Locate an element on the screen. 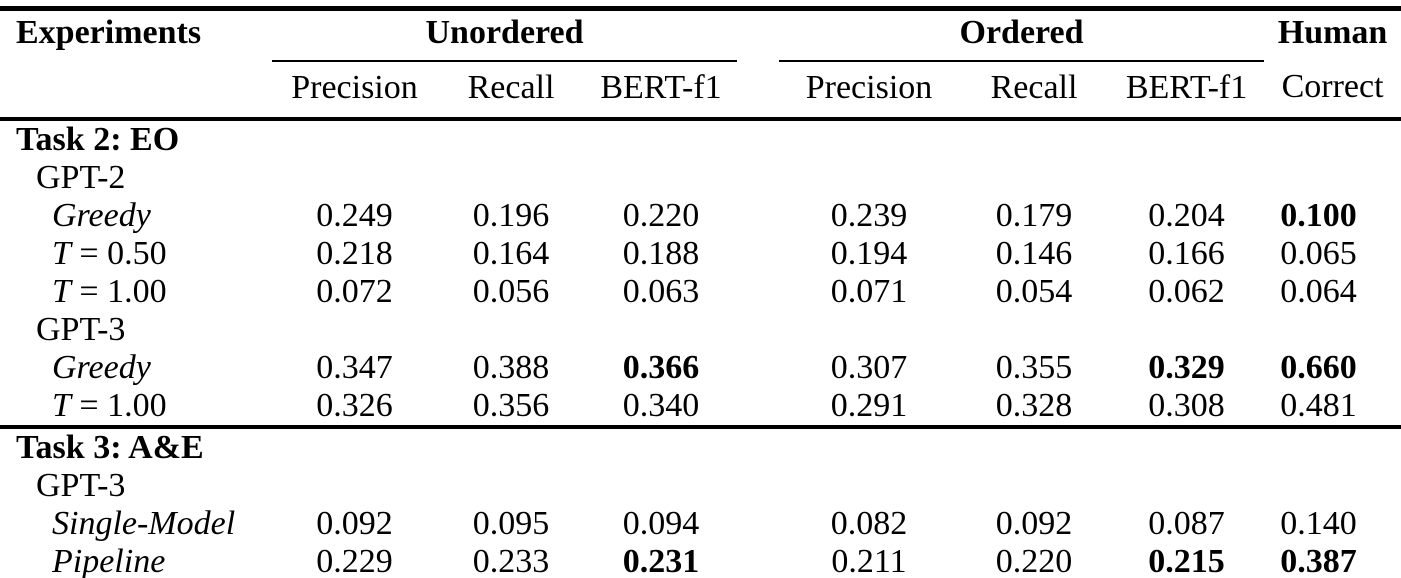 The image size is (1401, 578). section-title-row: Task 2: EO is located at coordinates (700, 139).